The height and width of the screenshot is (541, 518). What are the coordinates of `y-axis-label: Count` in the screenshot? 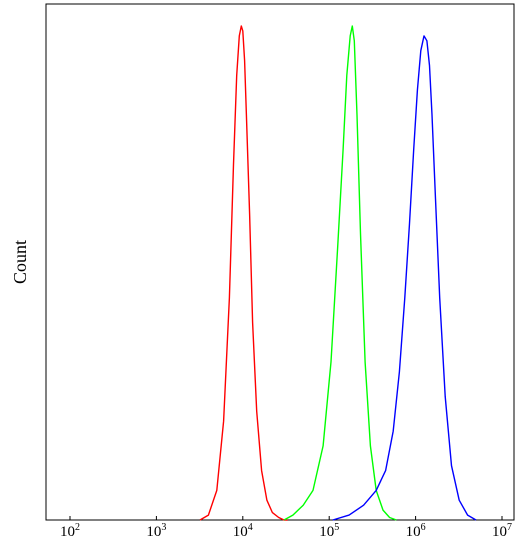 It's located at (20, 262).